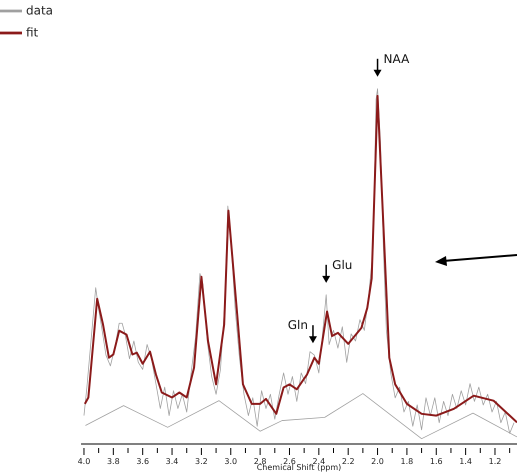  Describe the element at coordinates (172, 461) in the screenshot. I see `x-tick-label: 3.4` at that location.